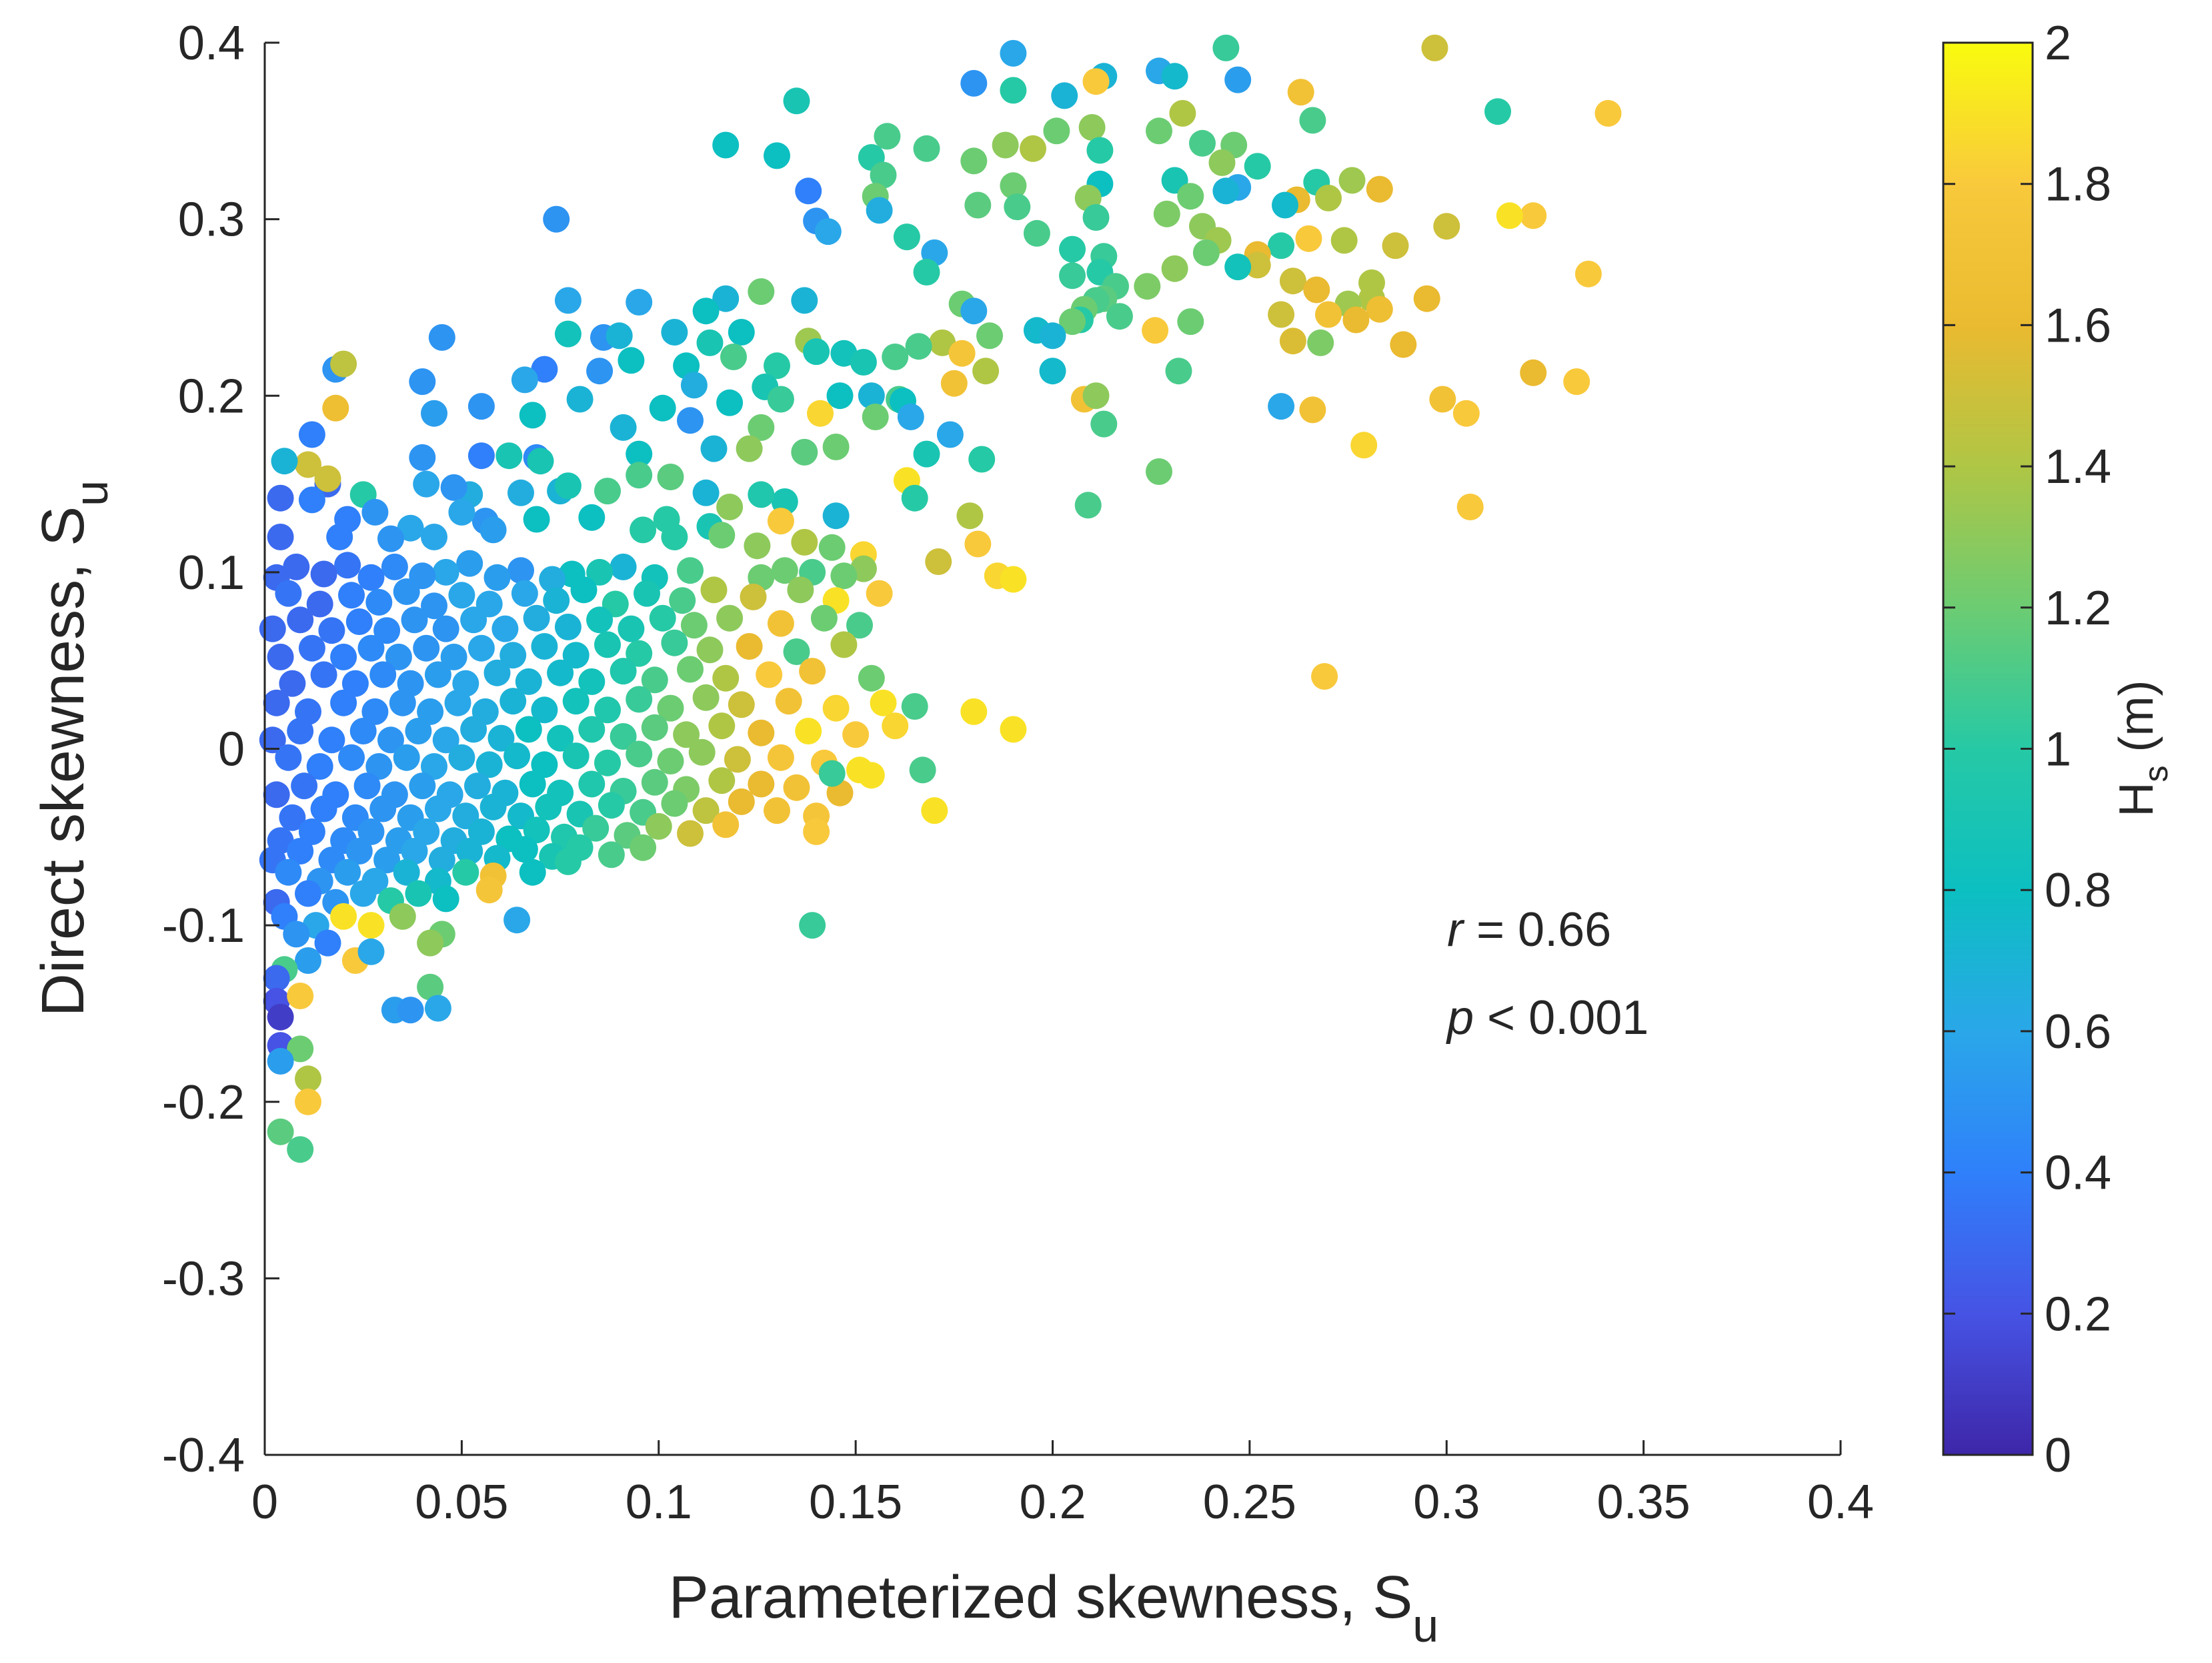  Describe the element at coordinates (203, 1455) in the screenshot. I see `y-tick-label: -0.4` at that location.